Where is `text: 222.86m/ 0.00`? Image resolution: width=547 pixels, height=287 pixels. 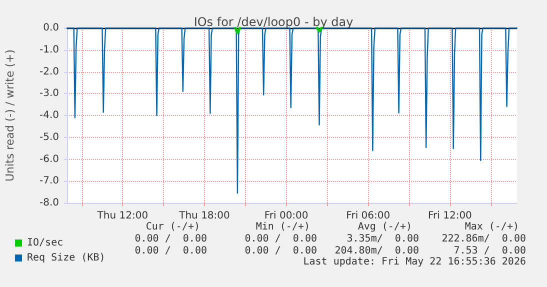
text: 222.86m/ 0.00 is located at coordinates (484, 239).